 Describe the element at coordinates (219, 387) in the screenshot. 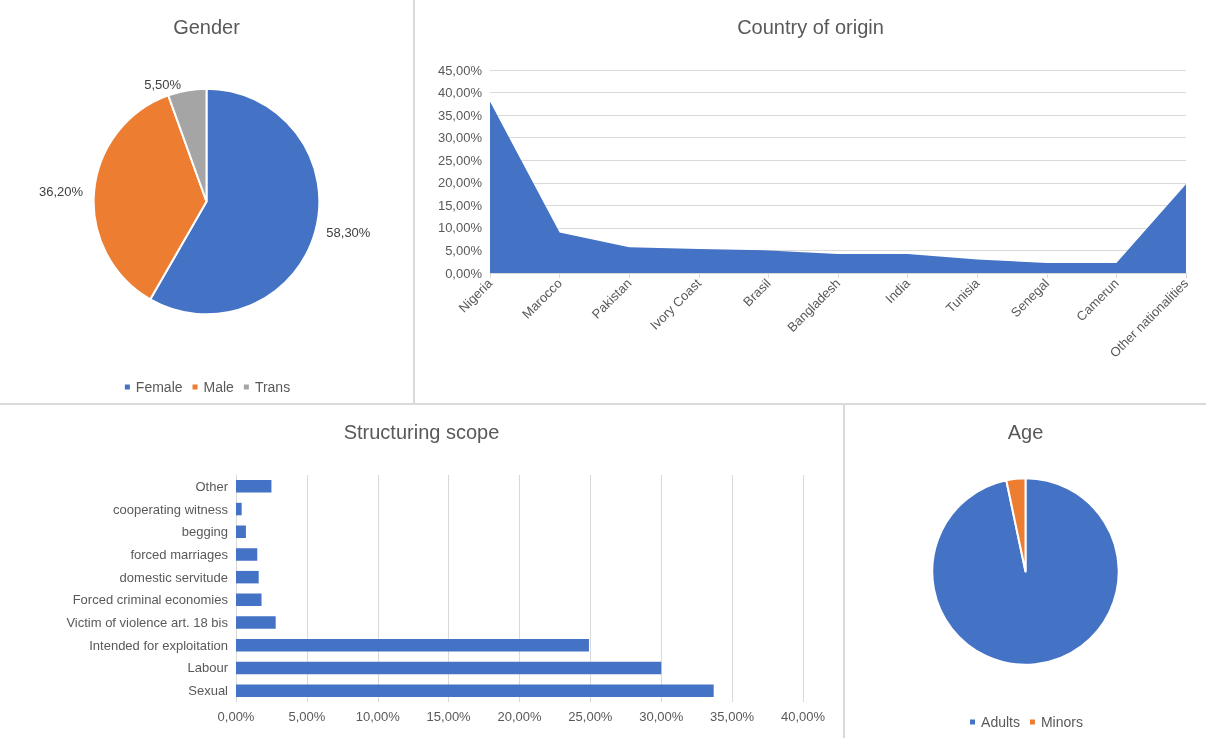

I see `legend-label: Male` at that location.